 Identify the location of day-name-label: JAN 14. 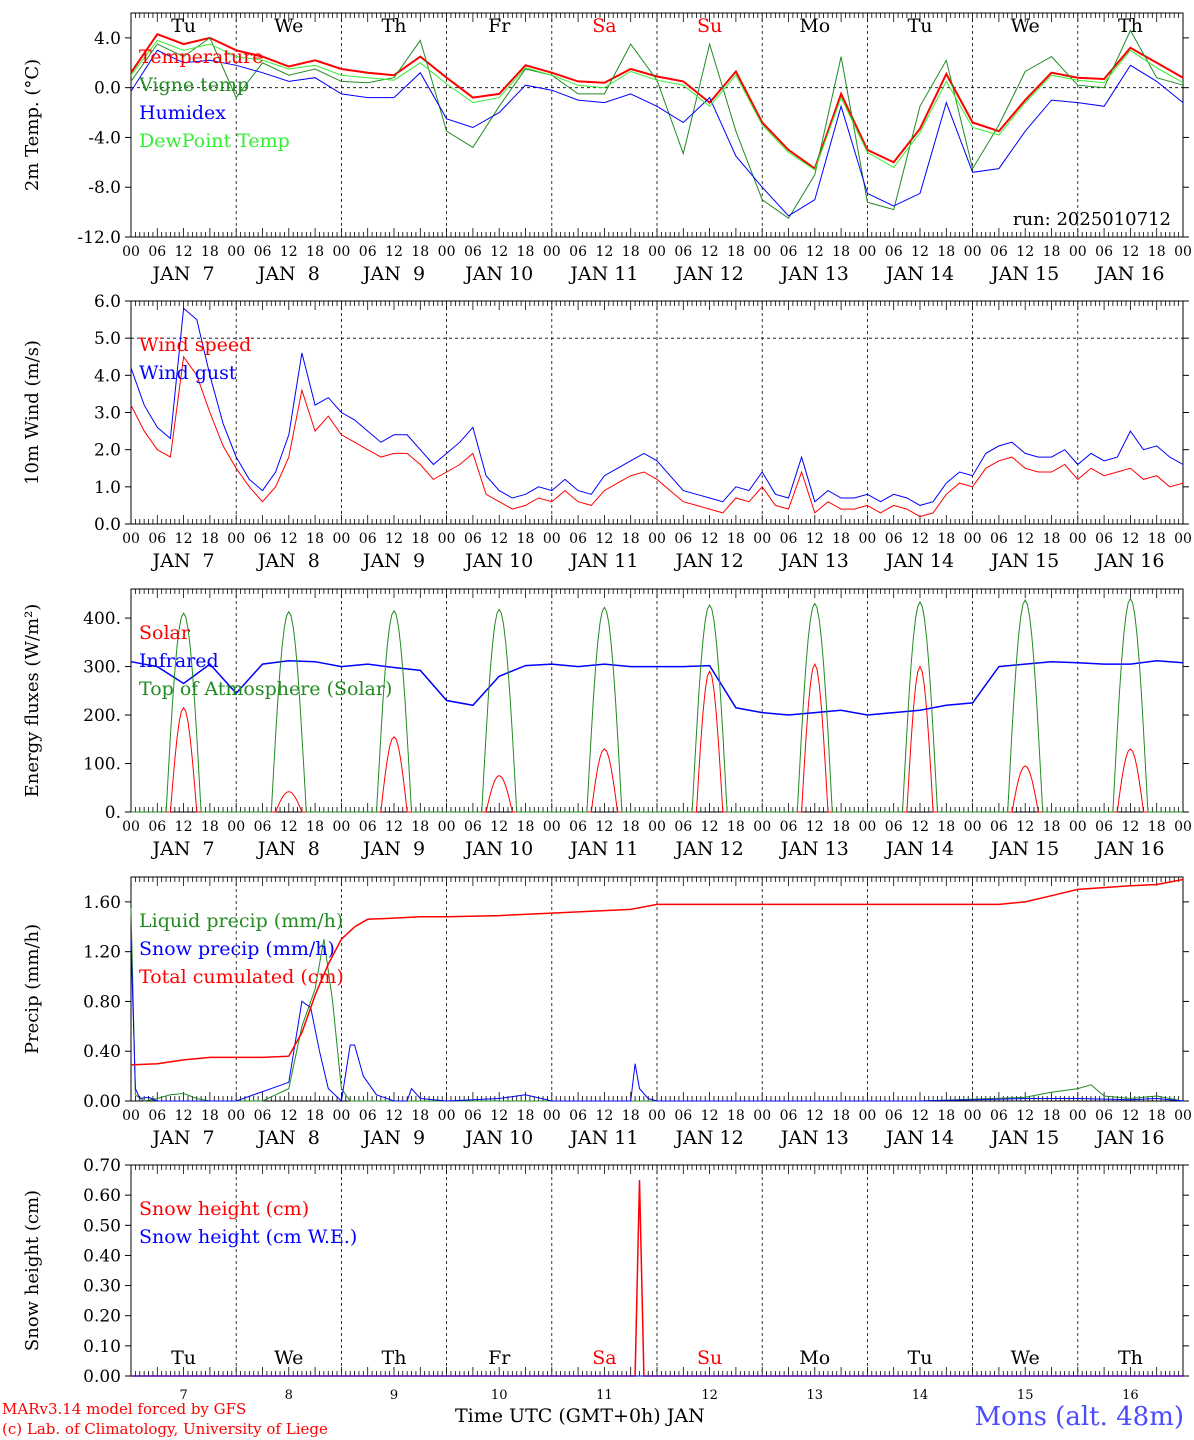
(919, 849).